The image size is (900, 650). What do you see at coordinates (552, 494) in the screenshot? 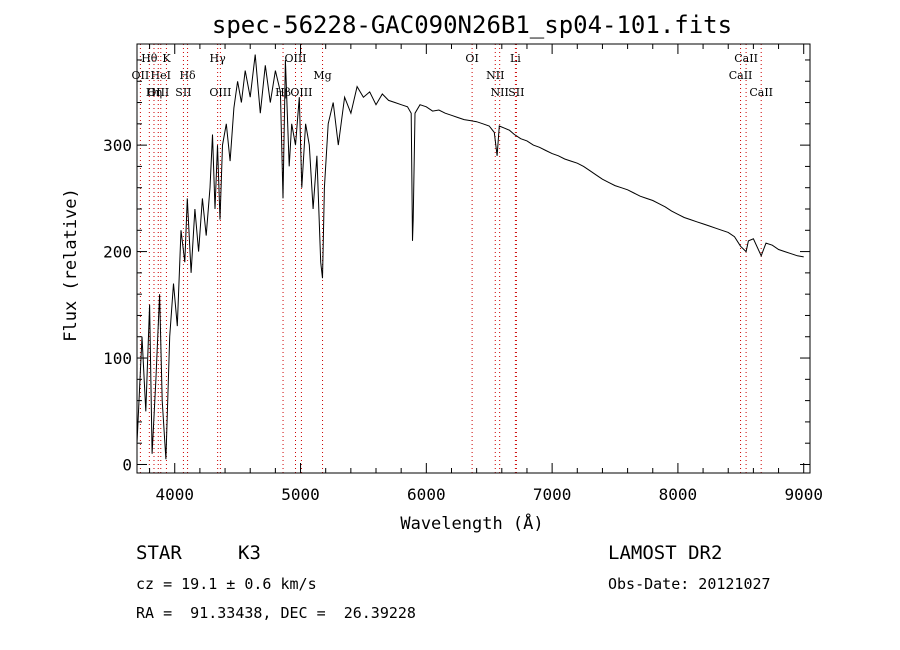
I see `x-tick-label: 7000` at bounding box center [552, 494].